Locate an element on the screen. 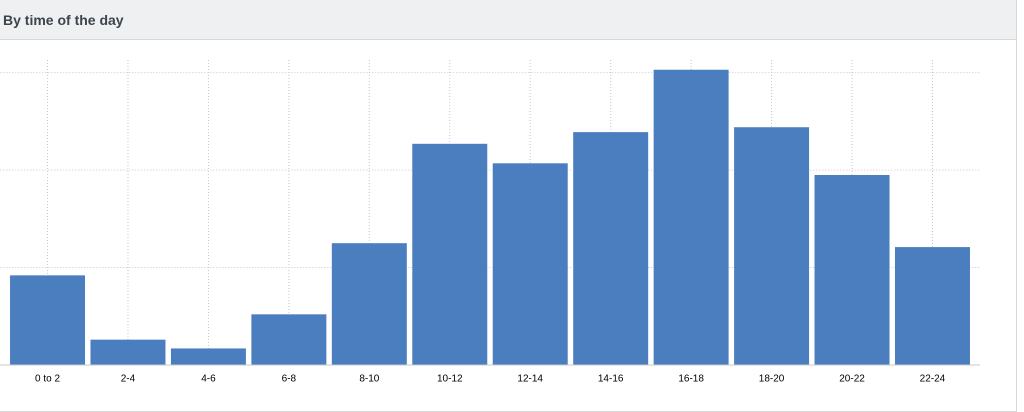 The image size is (1024, 412). x-tick-label: 2-4 is located at coordinates (128, 379).